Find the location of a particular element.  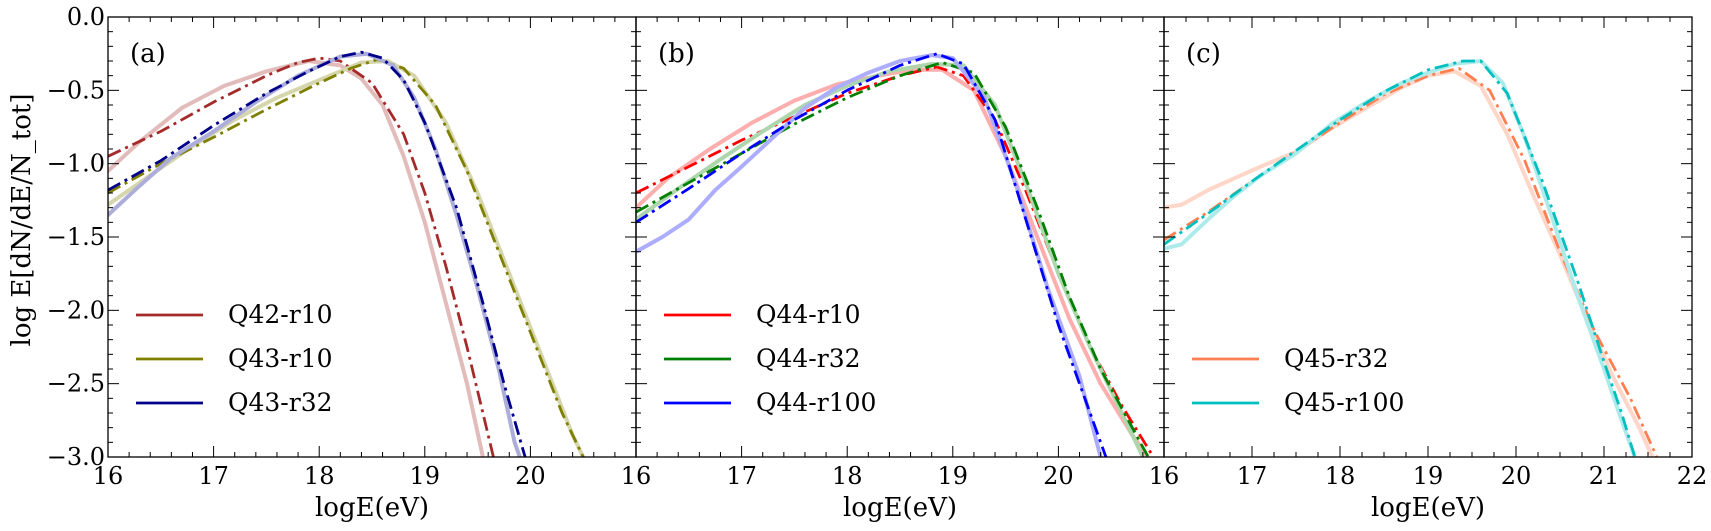

y-tick-label: −1.5 is located at coordinates (76, 237).